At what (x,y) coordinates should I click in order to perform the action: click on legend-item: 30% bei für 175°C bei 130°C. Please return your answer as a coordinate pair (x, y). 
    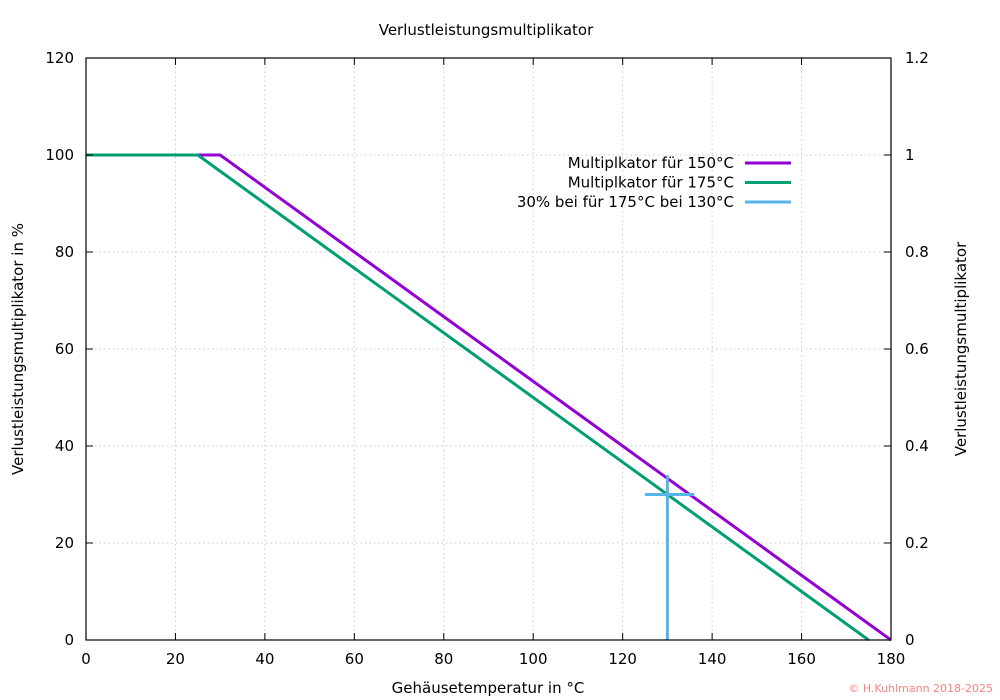
    Looking at the image, I should click on (654, 202).